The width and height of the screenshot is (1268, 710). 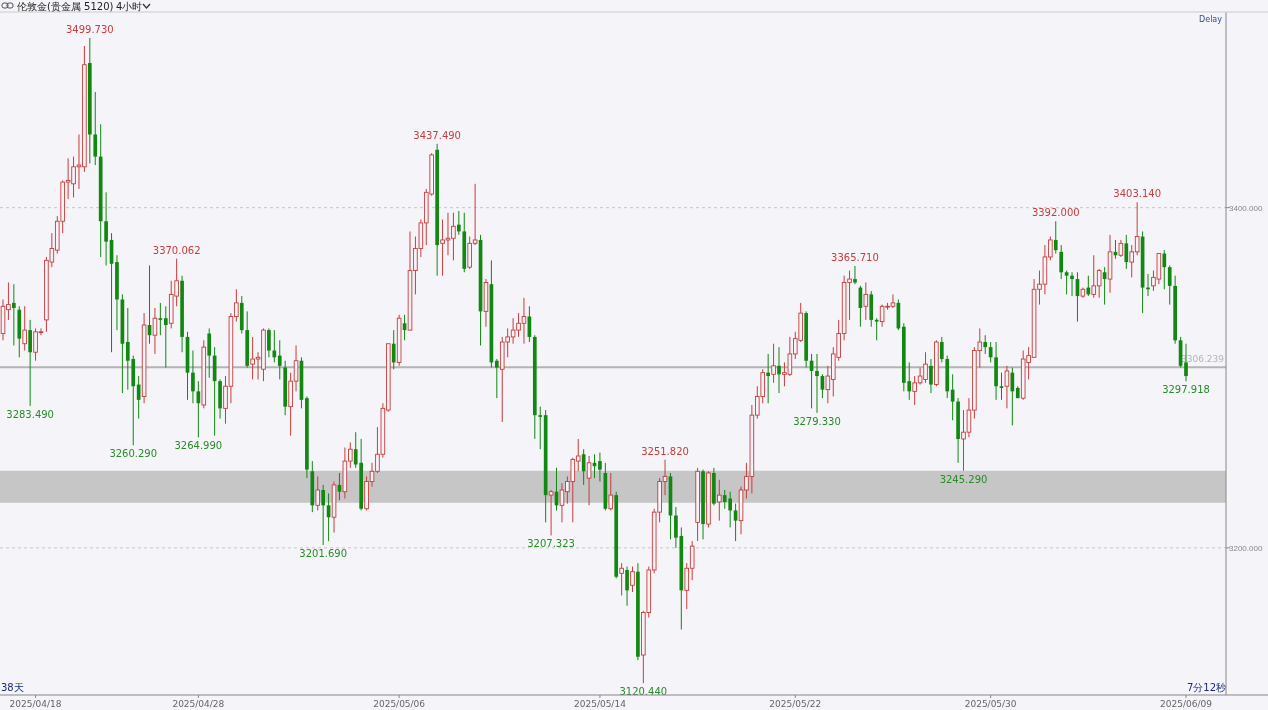 What do you see at coordinates (1186, 704) in the screenshot?
I see `x-tick-label: 2025/06/09` at bounding box center [1186, 704].